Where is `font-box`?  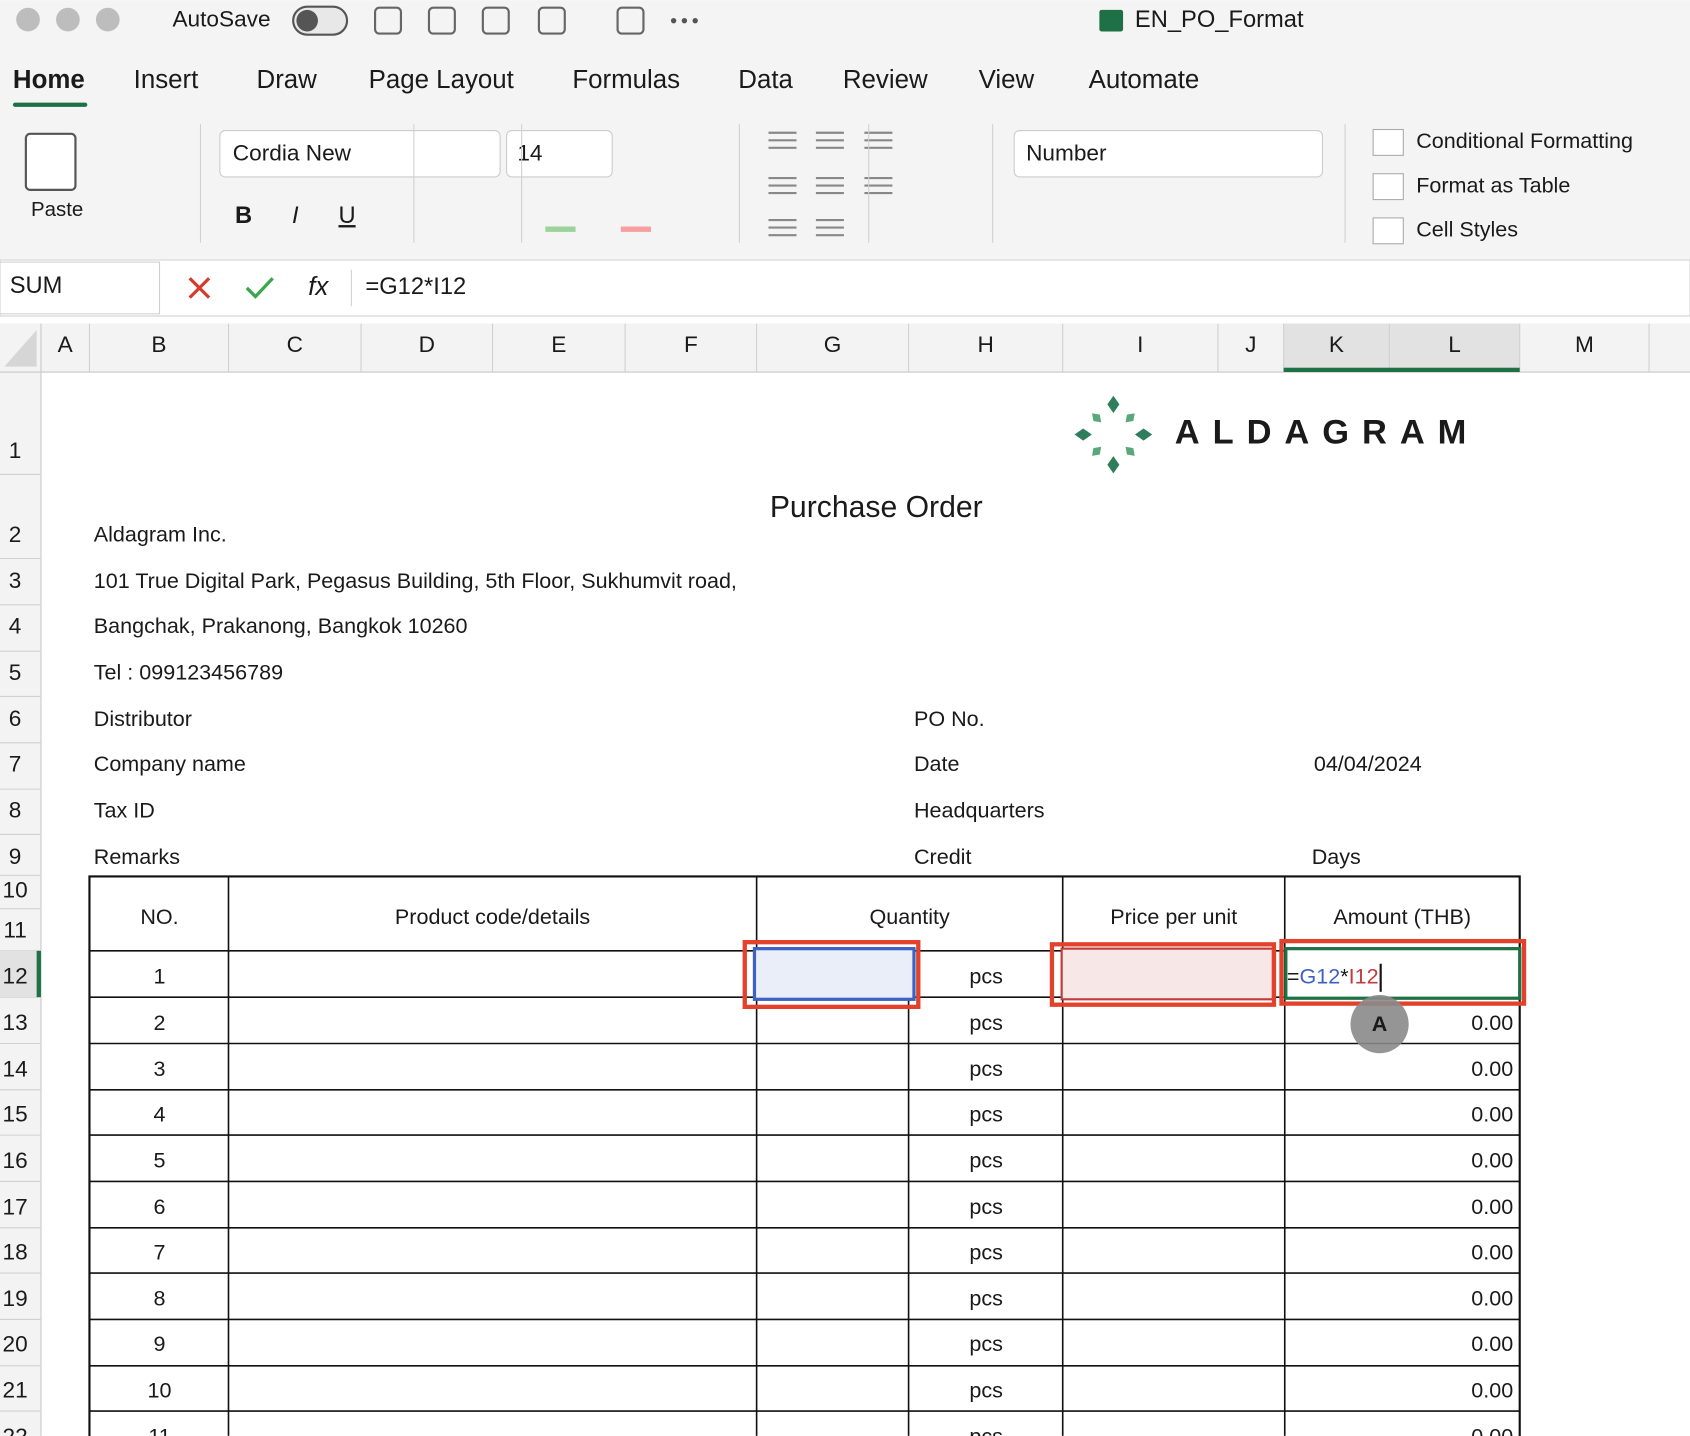
font-box is located at coordinates (360, 154).